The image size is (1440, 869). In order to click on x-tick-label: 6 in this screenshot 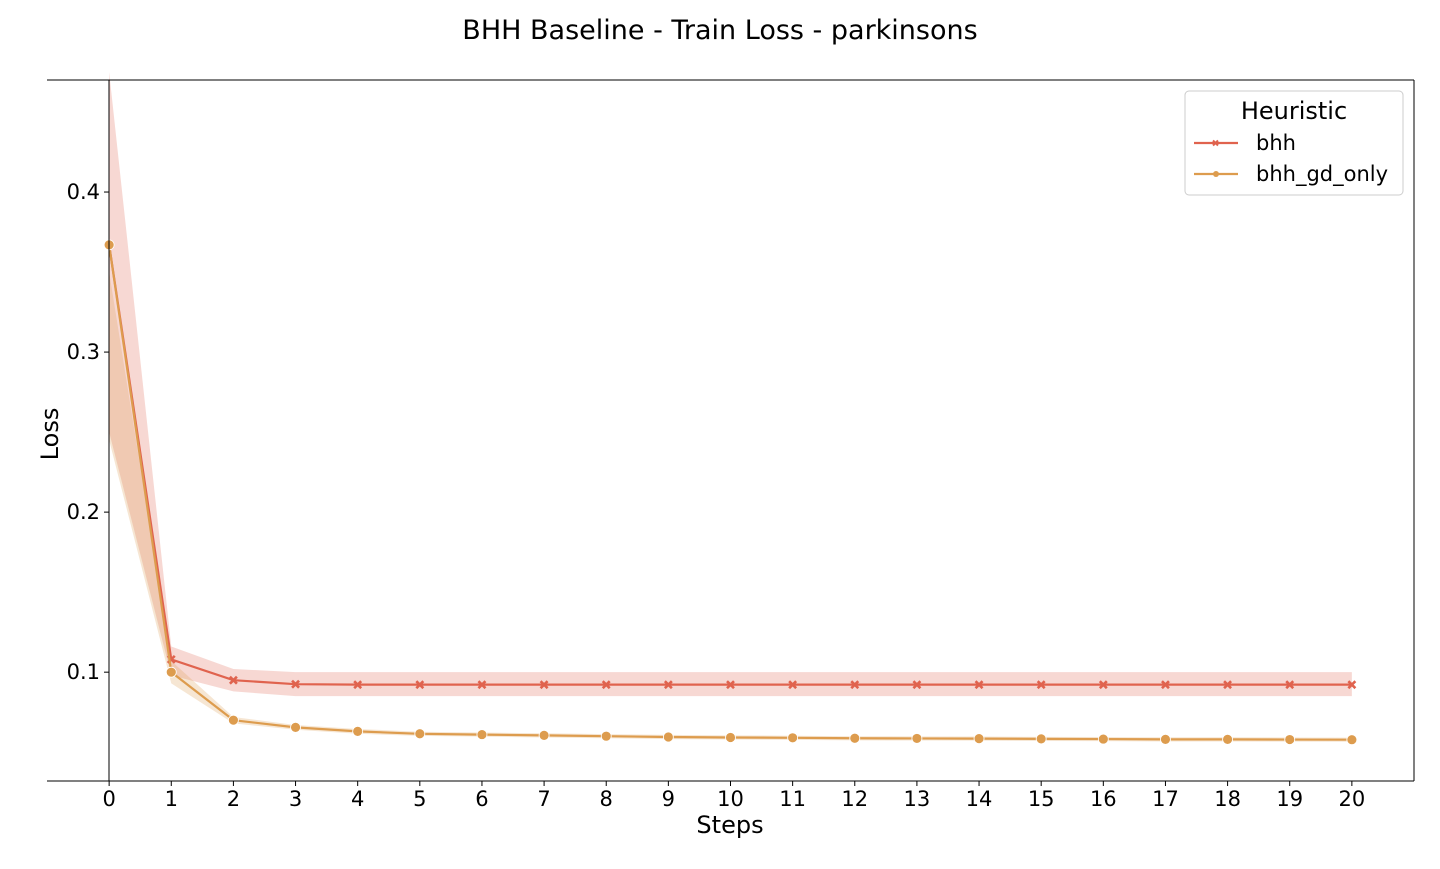, I will do `click(481, 799)`.